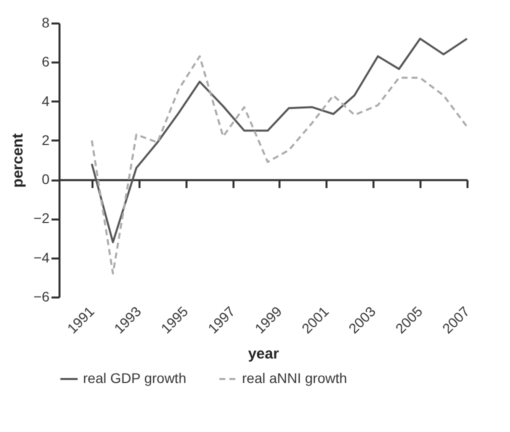 The height and width of the screenshot is (432, 510). What do you see at coordinates (46, 22) in the screenshot?
I see `y-tick-label: 8` at bounding box center [46, 22].